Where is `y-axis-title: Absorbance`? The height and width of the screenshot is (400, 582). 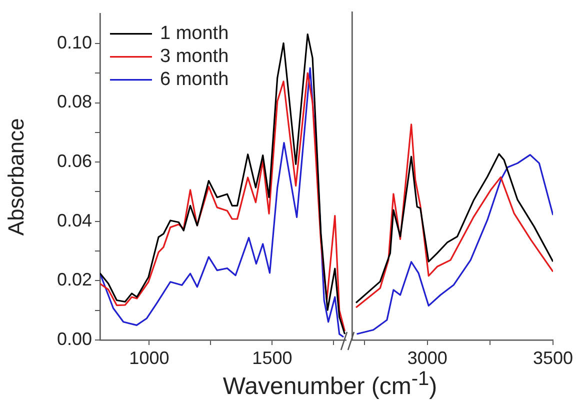 y-axis-title: Absorbance is located at coordinates (15, 177).